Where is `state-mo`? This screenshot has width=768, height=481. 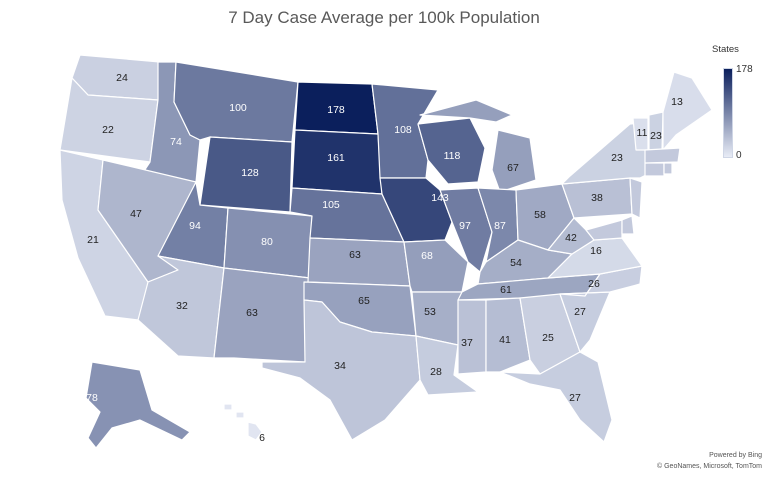
state-mo is located at coordinates (436, 266).